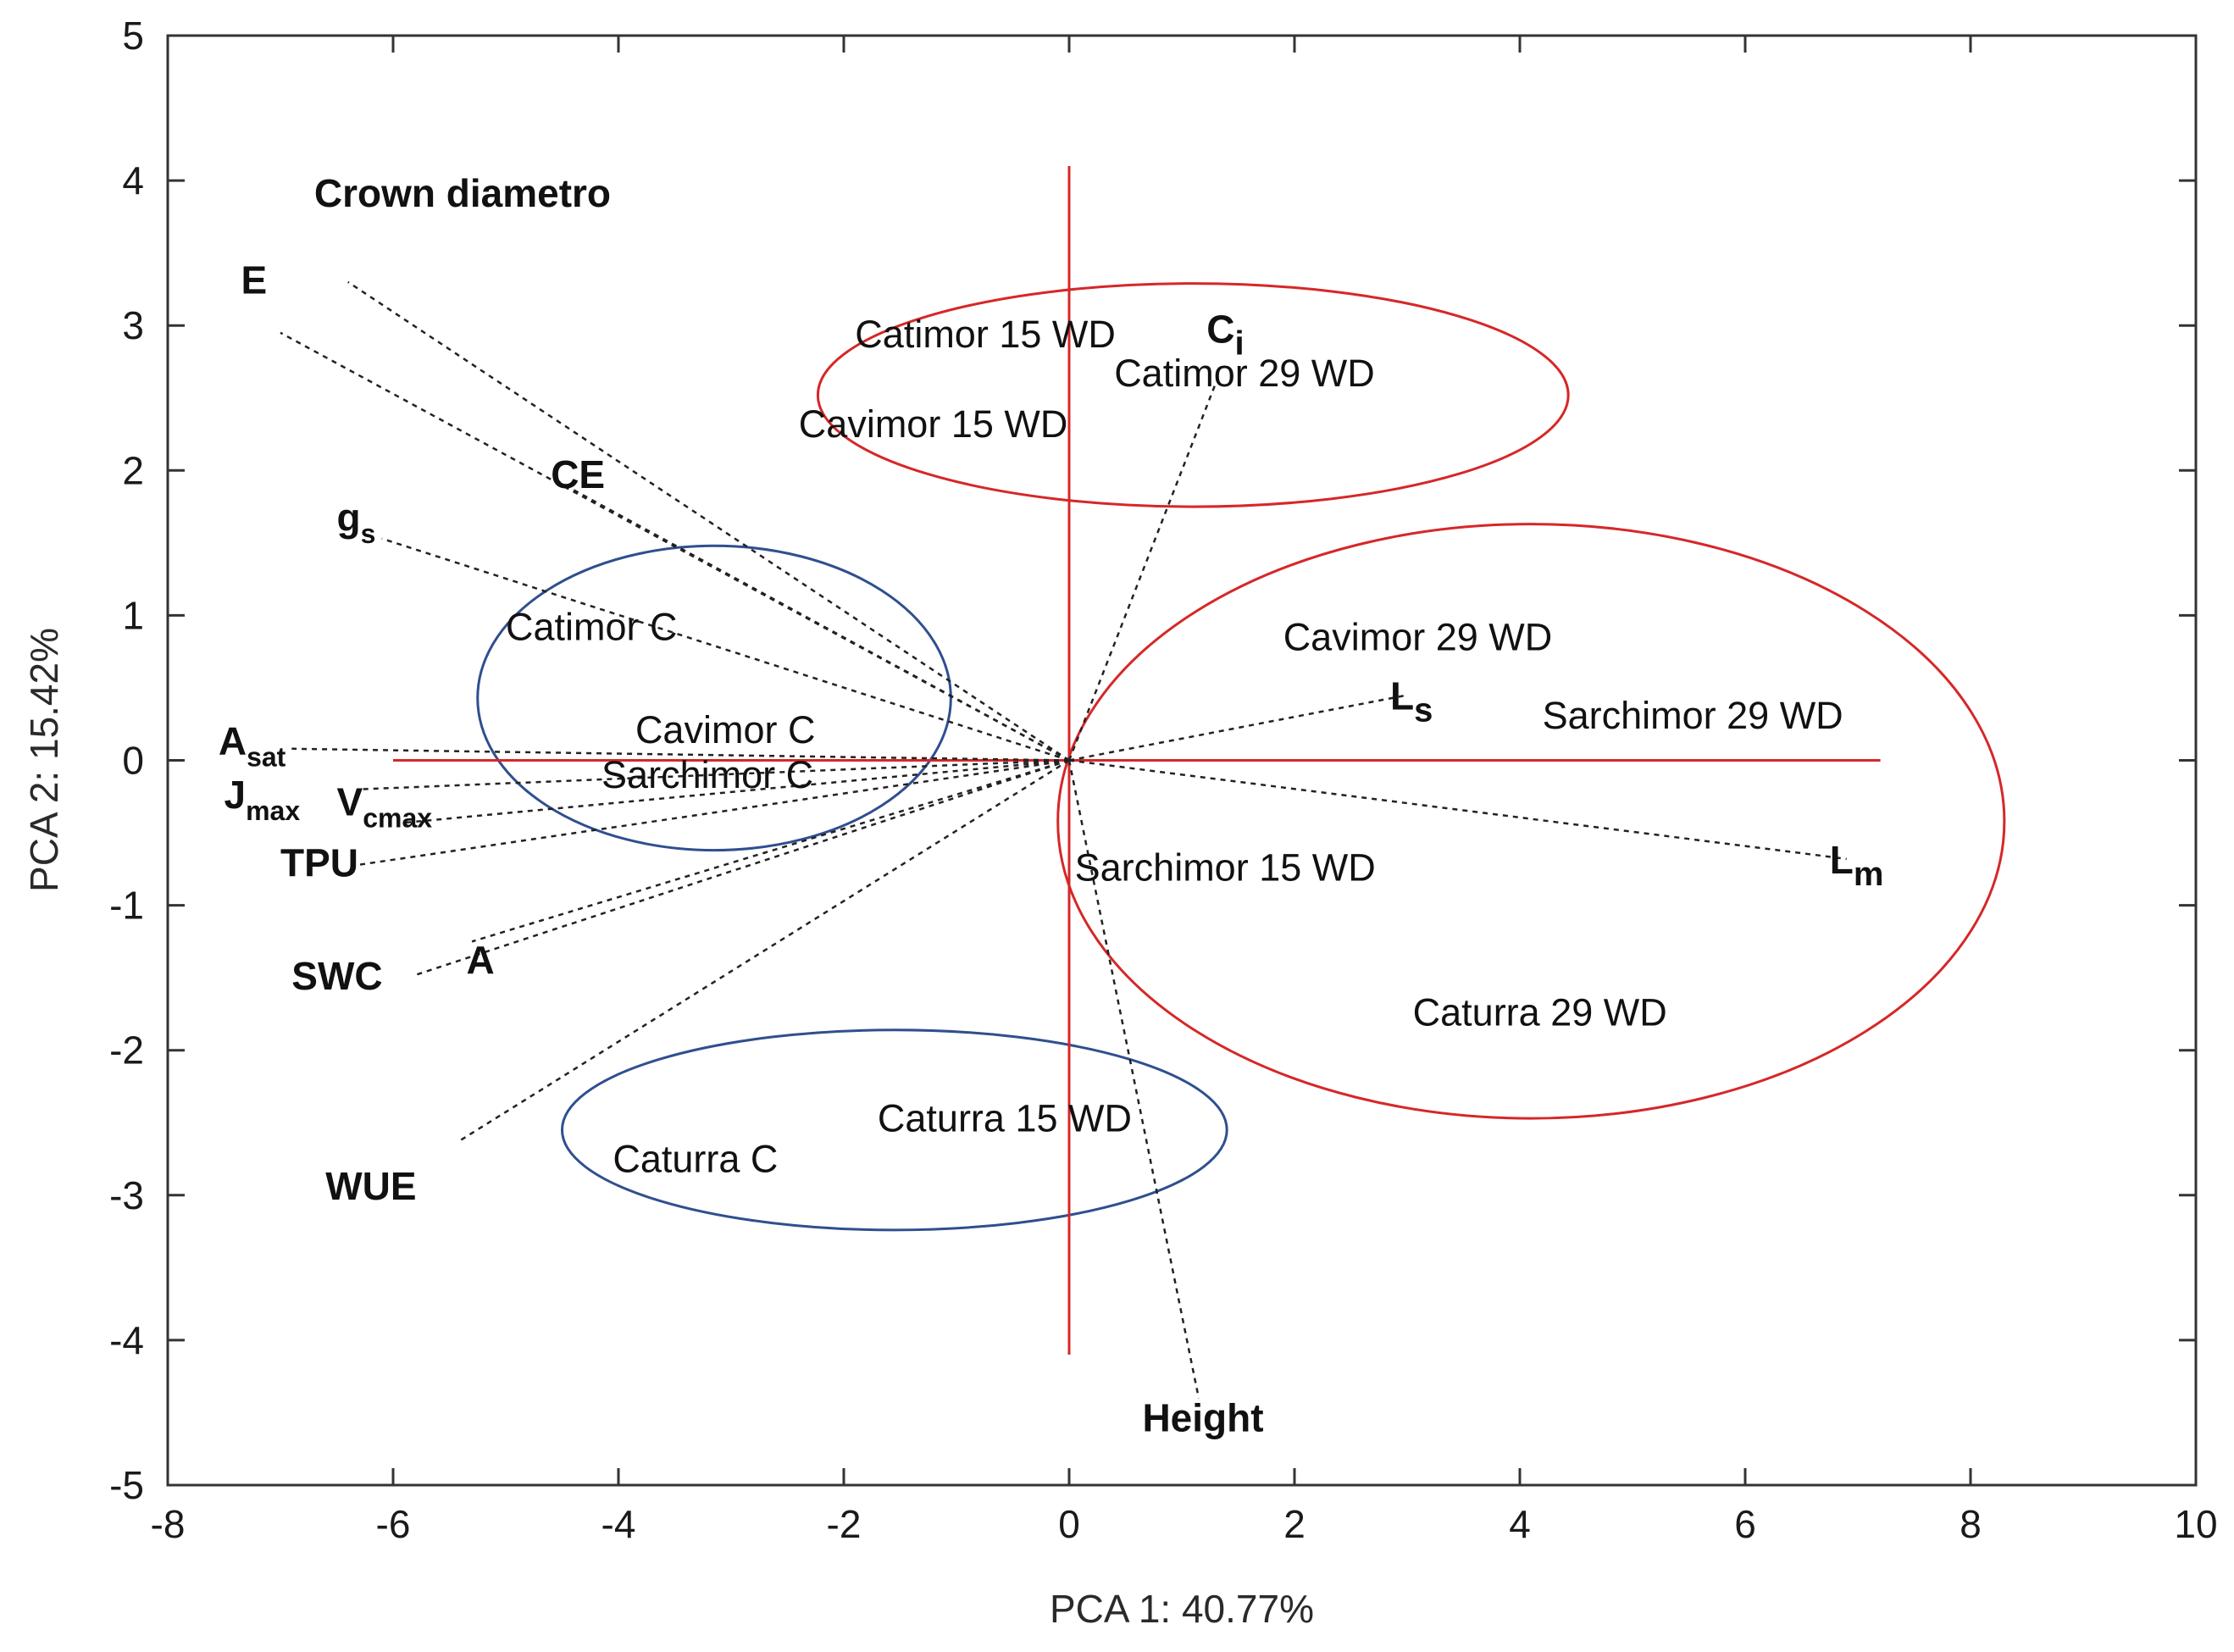 The height and width of the screenshot is (1652, 2234). What do you see at coordinates (1540, 1013) in the screenshot?
I see `observation-caturra-29-wd: Caturra 29 WD` at bounding box center [1540, 1013].